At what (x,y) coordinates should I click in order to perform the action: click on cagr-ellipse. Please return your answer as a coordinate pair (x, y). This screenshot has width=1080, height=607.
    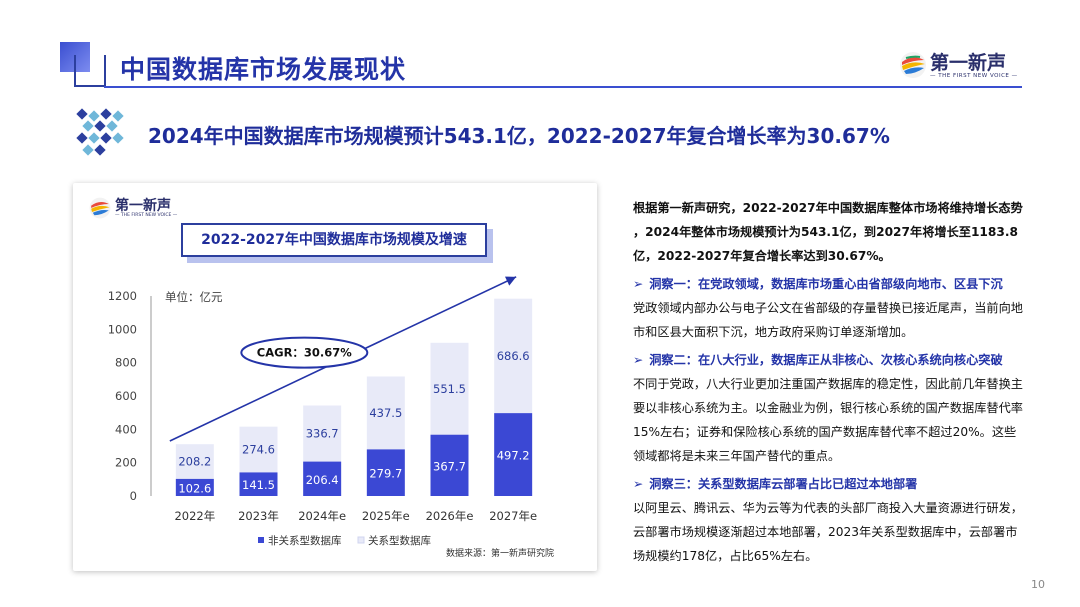
    Looking at the image, I should click on (304, 352).